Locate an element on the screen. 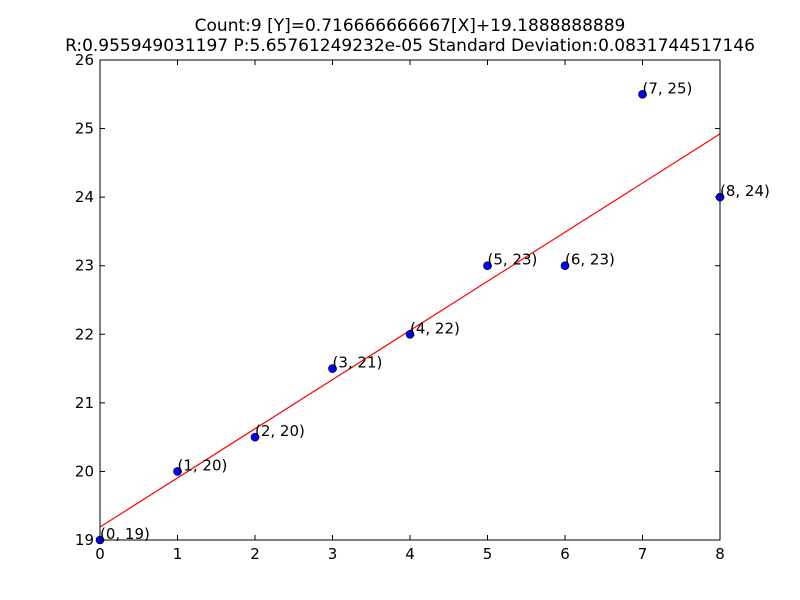 The width and height of the screenshot is (800, 600). x-tick-label: 4 is located at coordinates (410, 554).